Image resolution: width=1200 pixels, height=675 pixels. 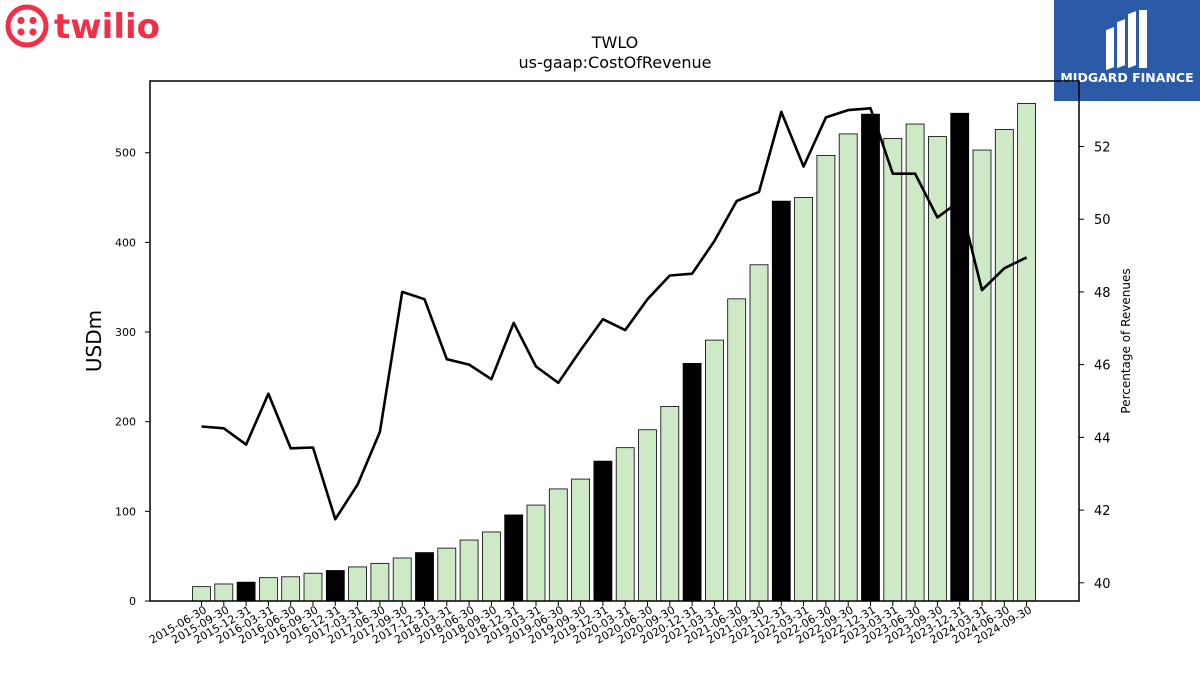 I want to click on twilio-logo-ring, so click(x=27, y=26).